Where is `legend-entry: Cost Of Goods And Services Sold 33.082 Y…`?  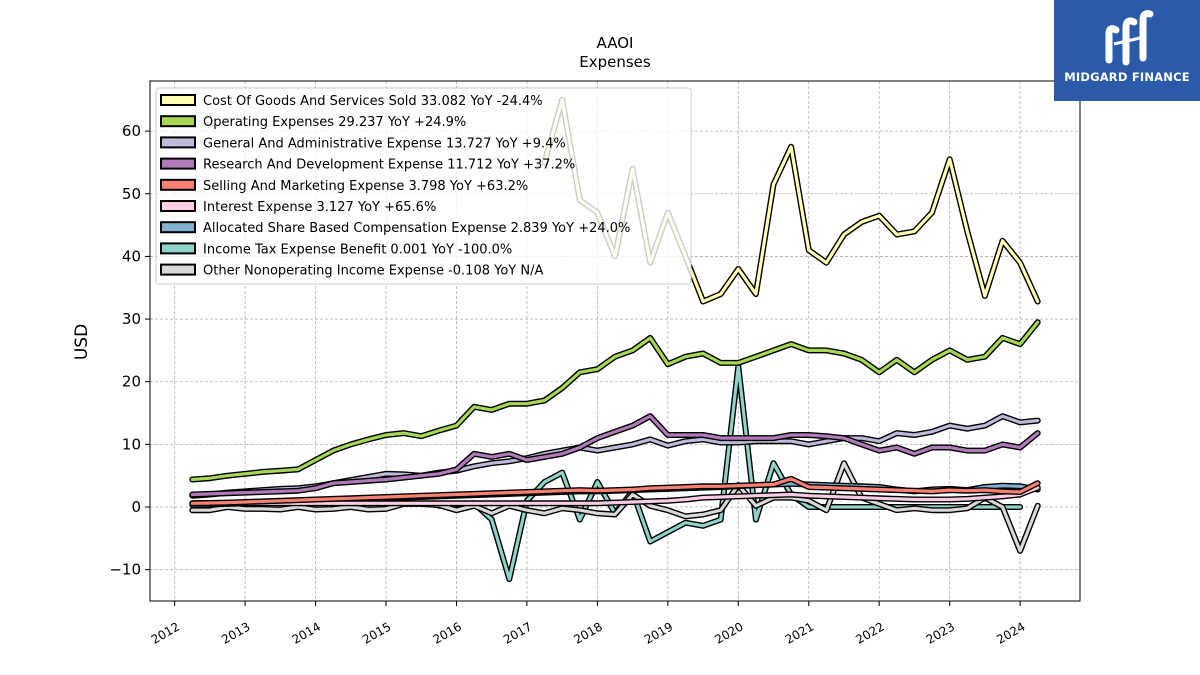 legend-entry: Cost Of Goods And Services Sold 33.082 Y… is located at coordinates (373, 101).